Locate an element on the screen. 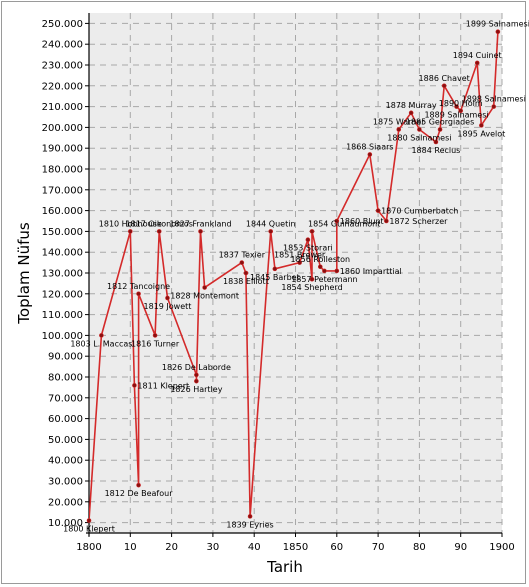  y-tick-label: 170.000 is located at coordinates (62, 190).